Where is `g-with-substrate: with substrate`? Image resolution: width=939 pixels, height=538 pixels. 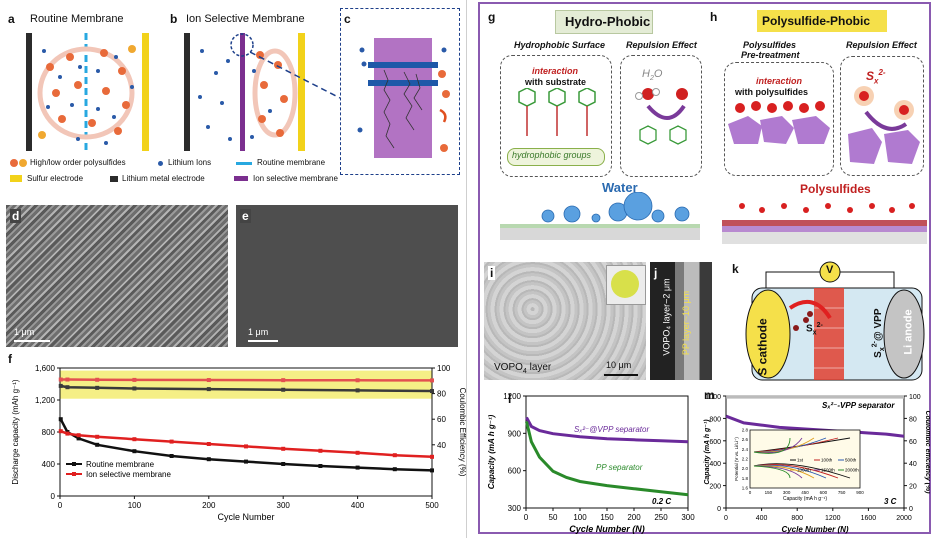 g-with-substrate: with substrate is located at coordinates (556, 82).